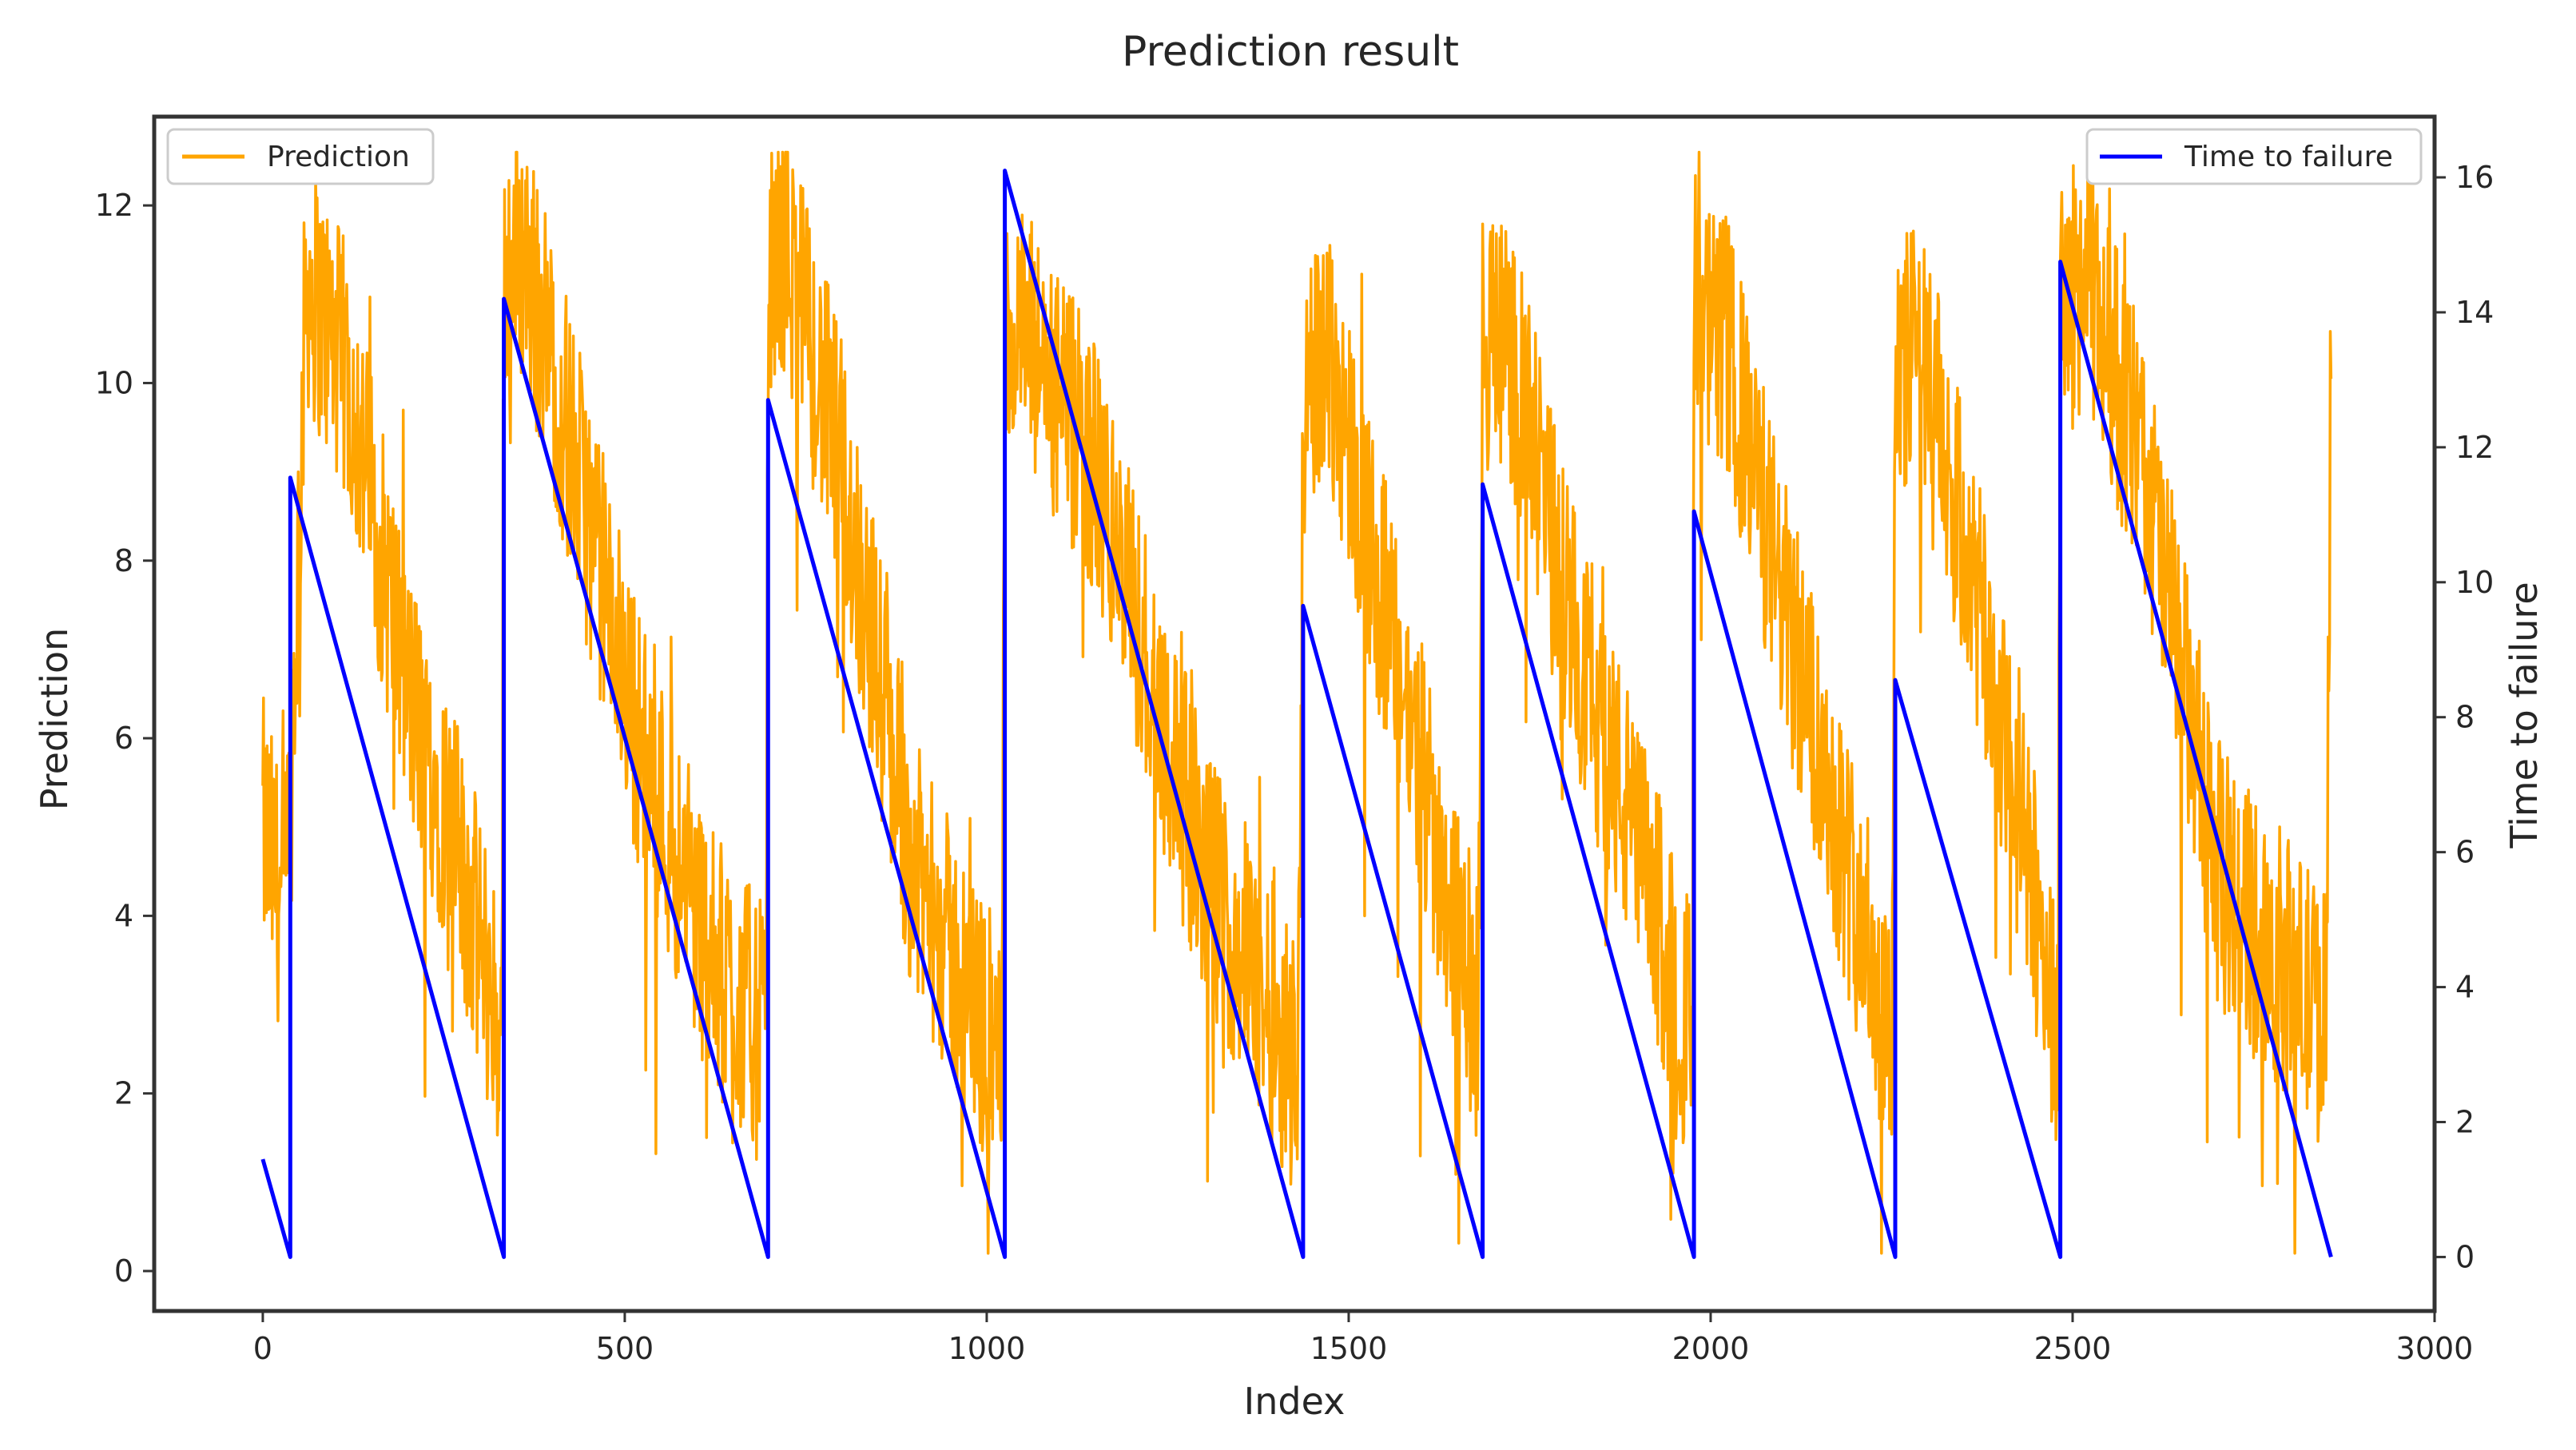 The image size is (2576, 1450). Describe the element at coordinates (123, 1271) in the screenshot. I see `y-tick-label: 0` at that location.